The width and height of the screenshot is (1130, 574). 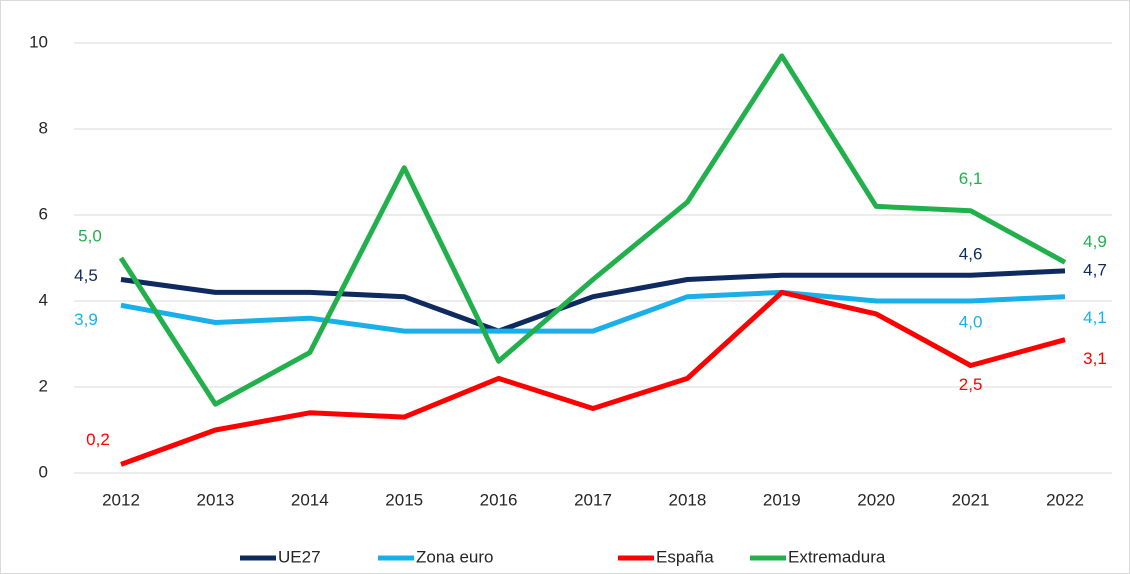 What do you see at coordinates (782, 499) in the screenshot?
I see `x-tick-label: 2019` at bounding box center [782, 499].